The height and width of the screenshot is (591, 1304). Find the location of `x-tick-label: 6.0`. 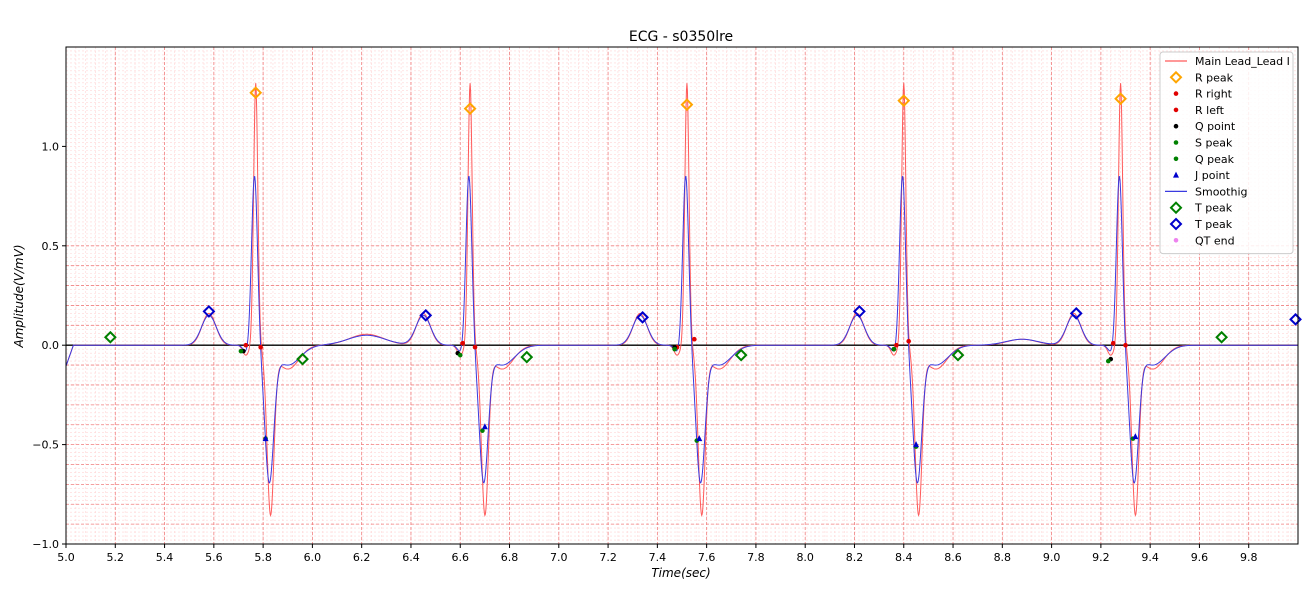

x-tick-label: 6.0 is located at coordinates (313, 557).